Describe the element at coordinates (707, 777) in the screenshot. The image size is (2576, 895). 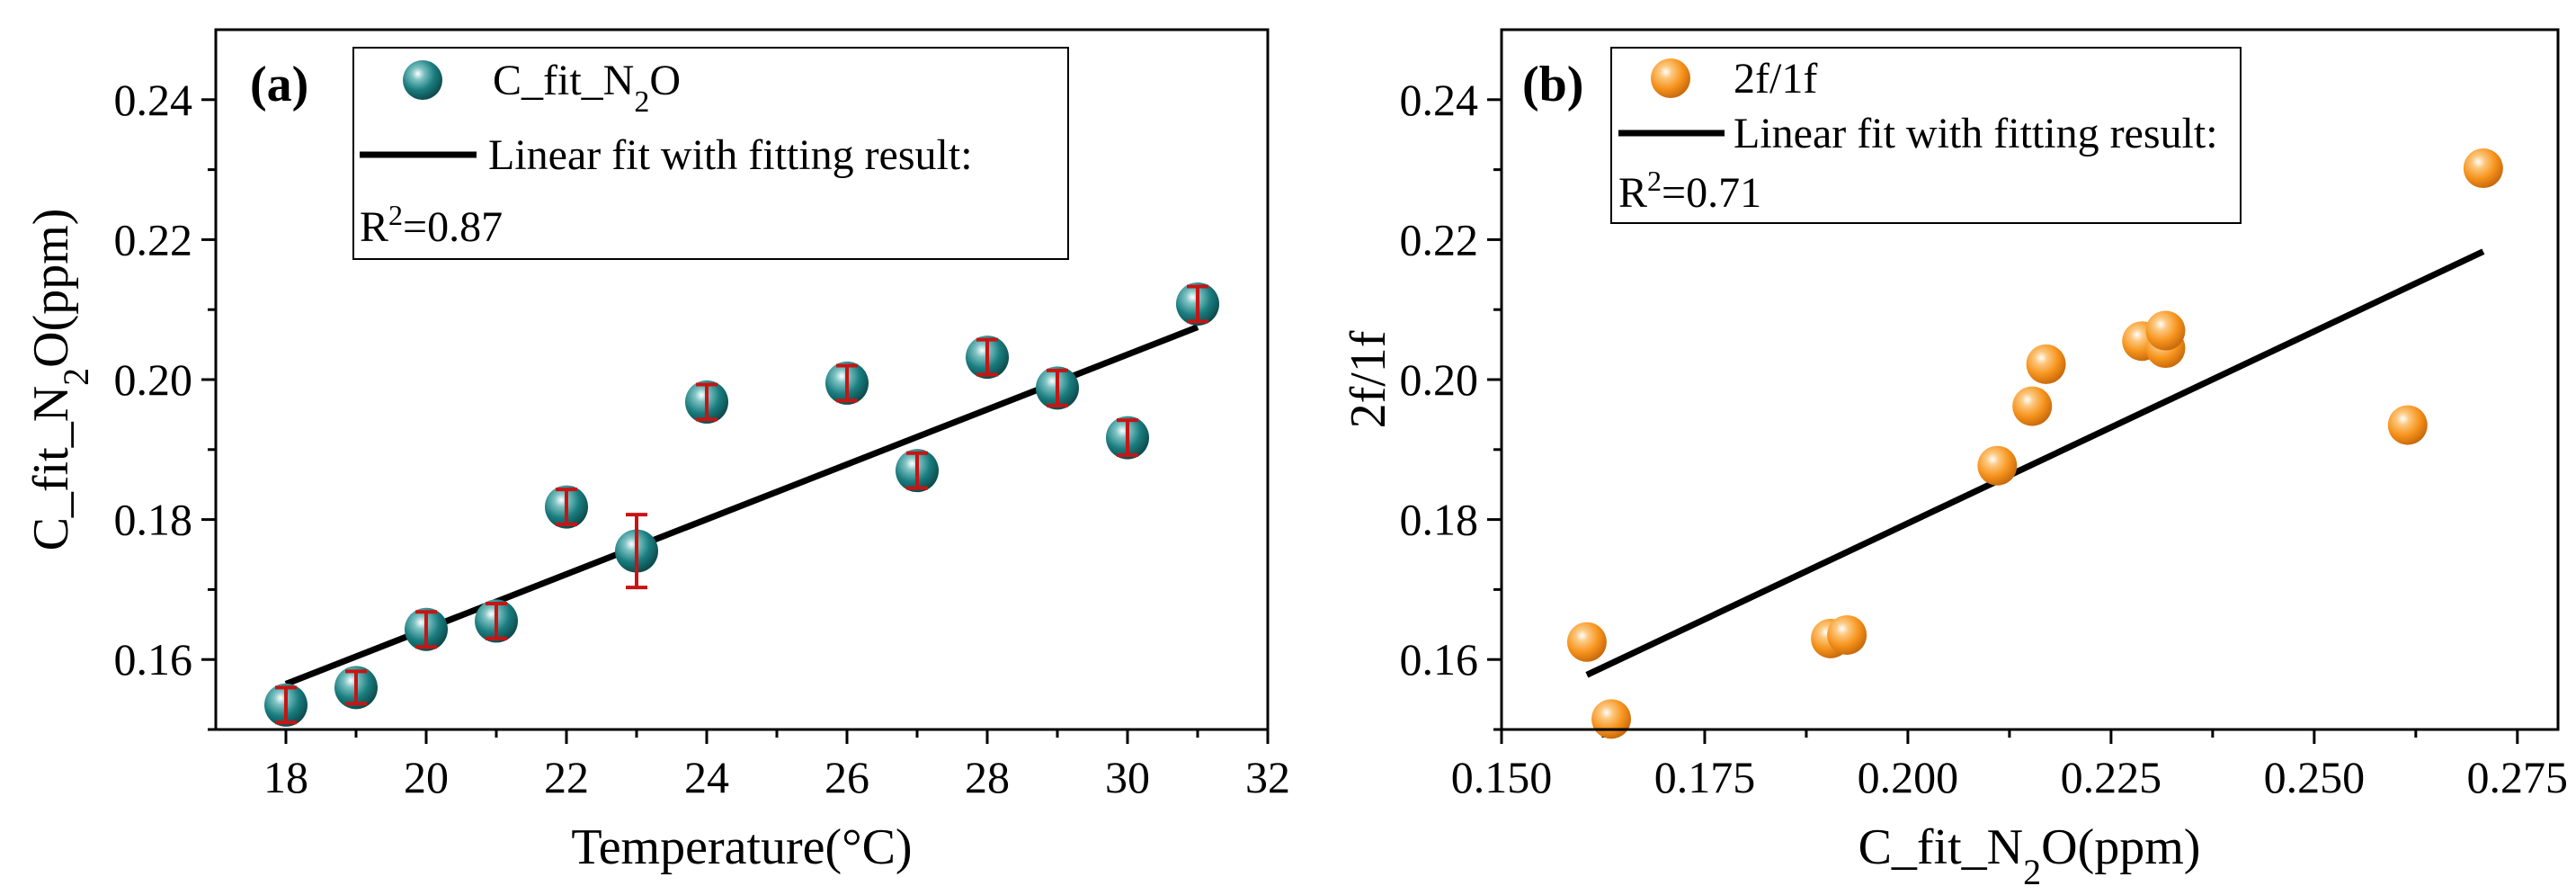
I see `chart-a-xtick-label: 24` at that location.